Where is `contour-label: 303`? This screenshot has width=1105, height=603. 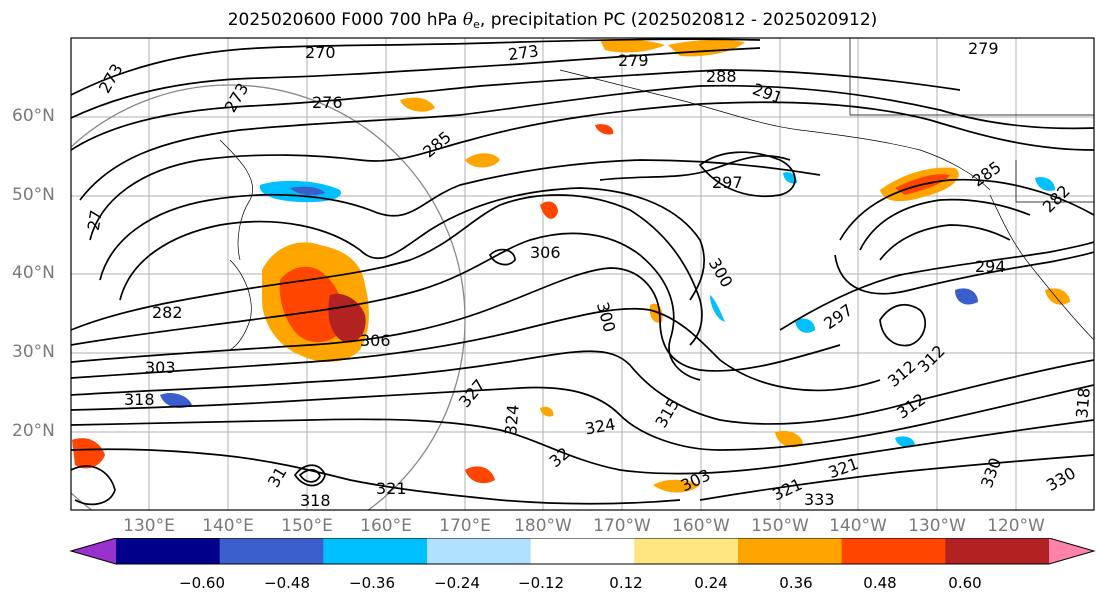 contour-label: 303 is located at coordinates (160, 367).